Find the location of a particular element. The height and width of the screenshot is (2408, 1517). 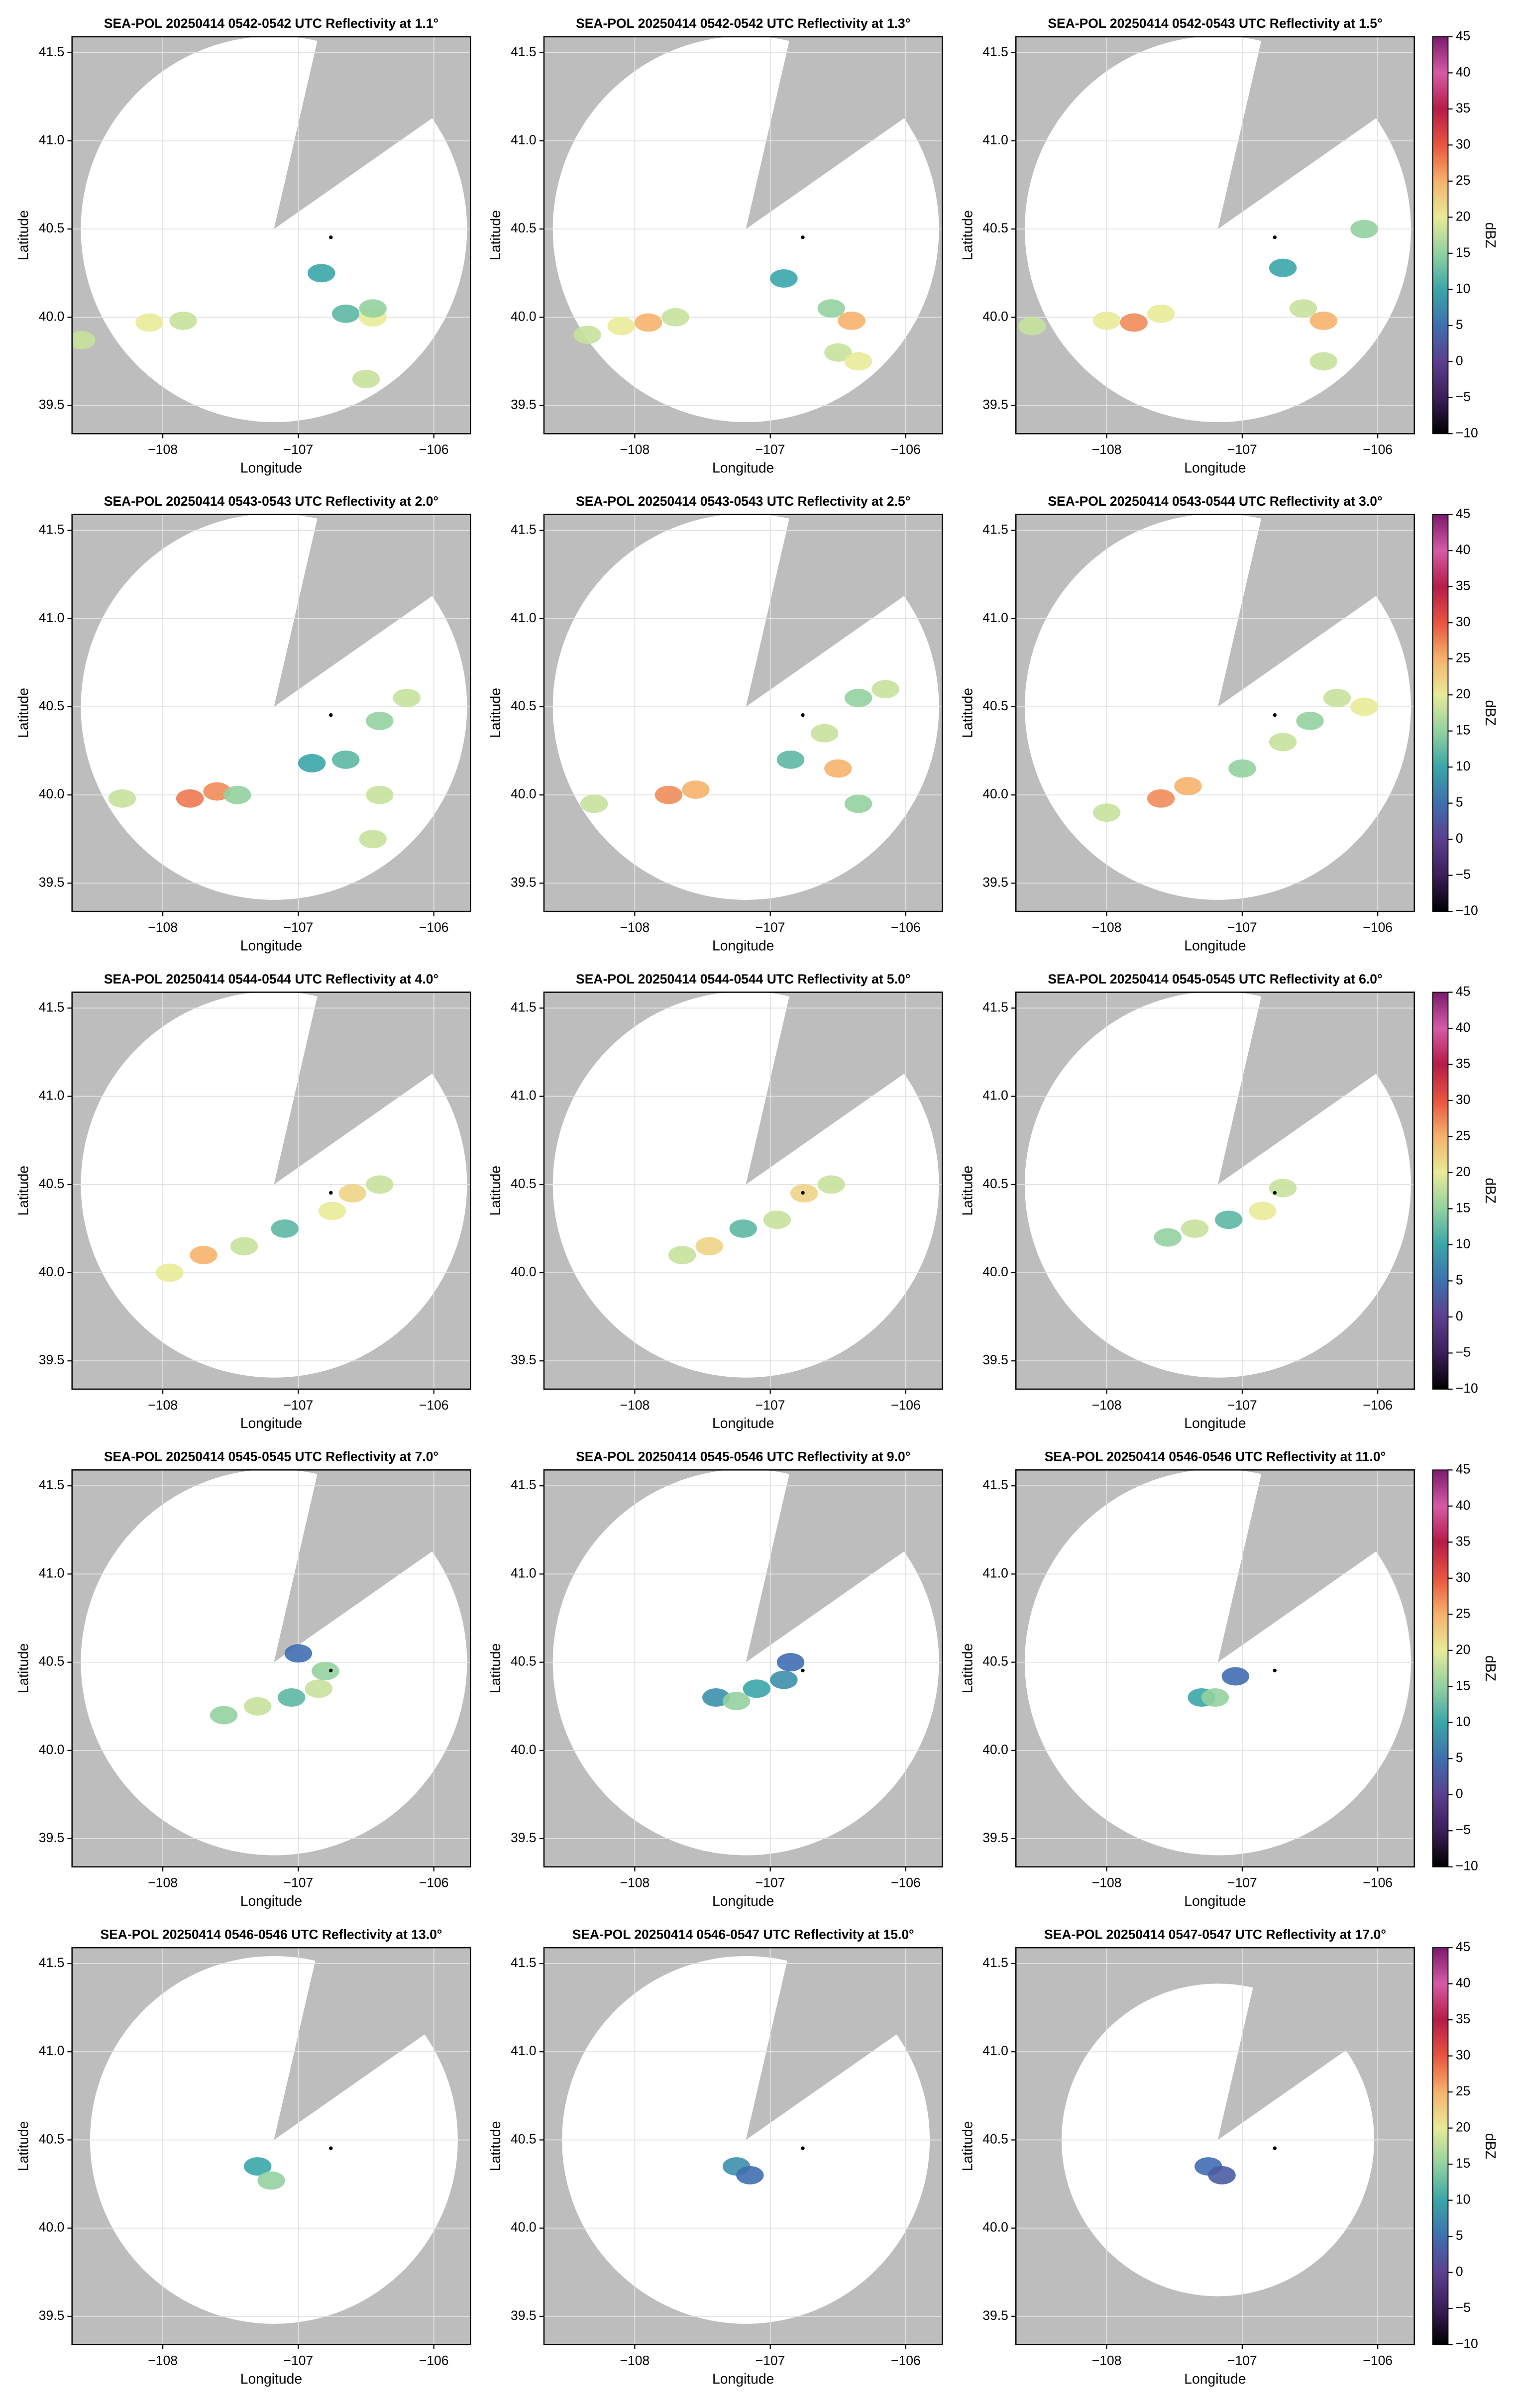

colorbar-tick-label: 30 is located at coordinates (1463, 621).